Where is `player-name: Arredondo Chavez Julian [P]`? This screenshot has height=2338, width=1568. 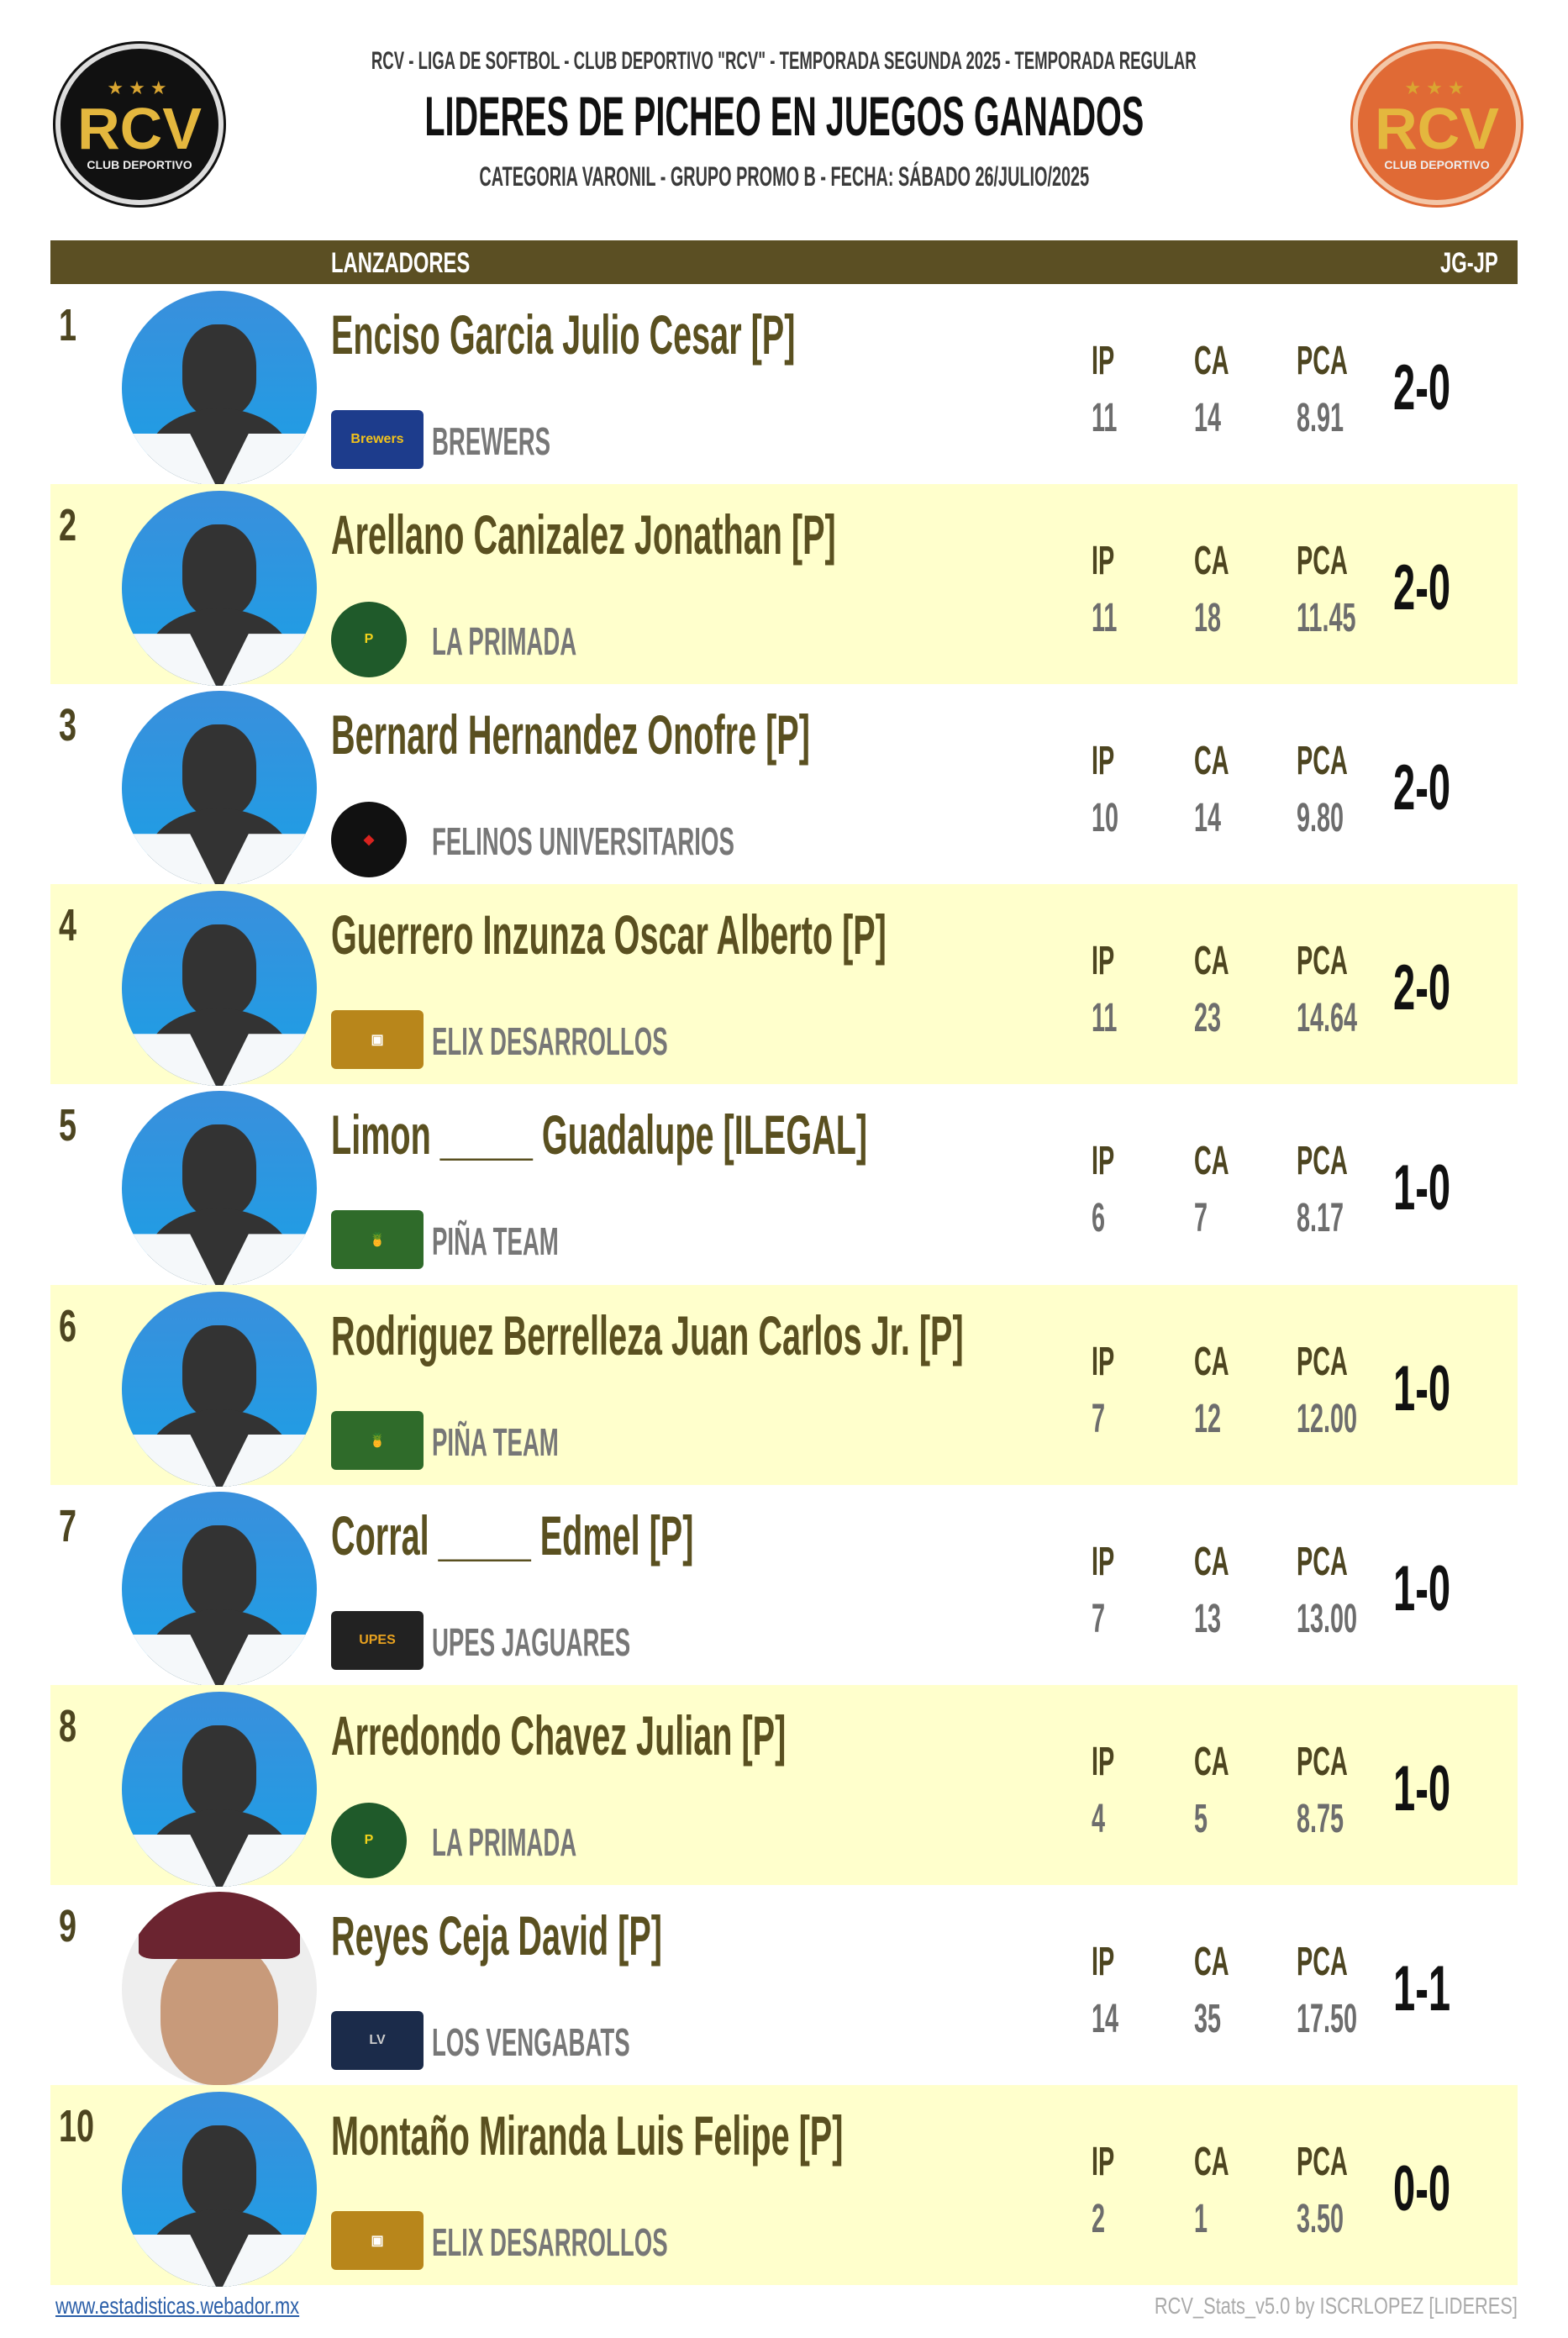 player-name: Arredondo Chavez Julian [P] is located at coordinates (559, 1735).